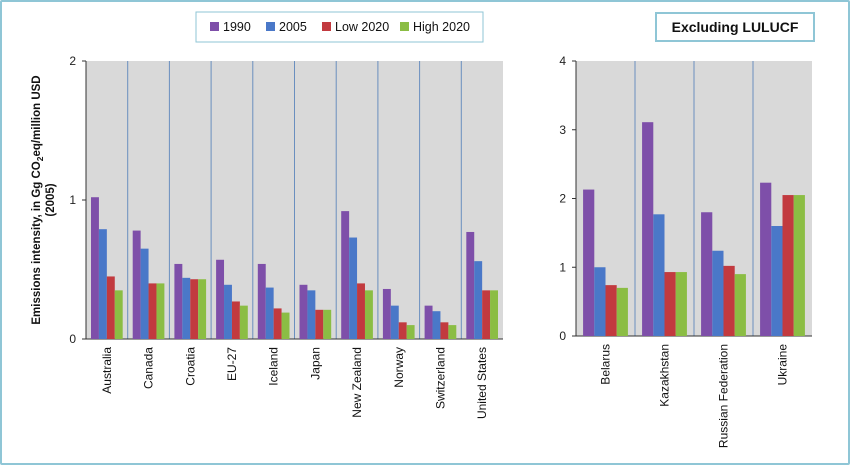 This screenshot has height=465, width=850. Describe the element at coordinates (777, 281) in the screenshot. I see `bar-ukraine-2005` at that location.